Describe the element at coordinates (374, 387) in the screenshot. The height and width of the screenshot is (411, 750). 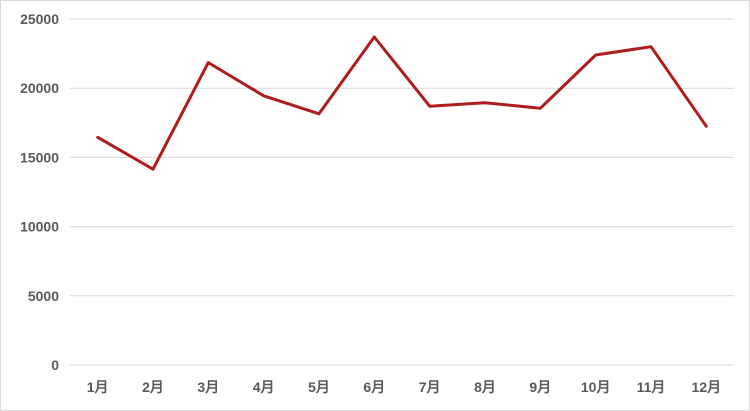
I see `x-tick-label: 6月` at that location.